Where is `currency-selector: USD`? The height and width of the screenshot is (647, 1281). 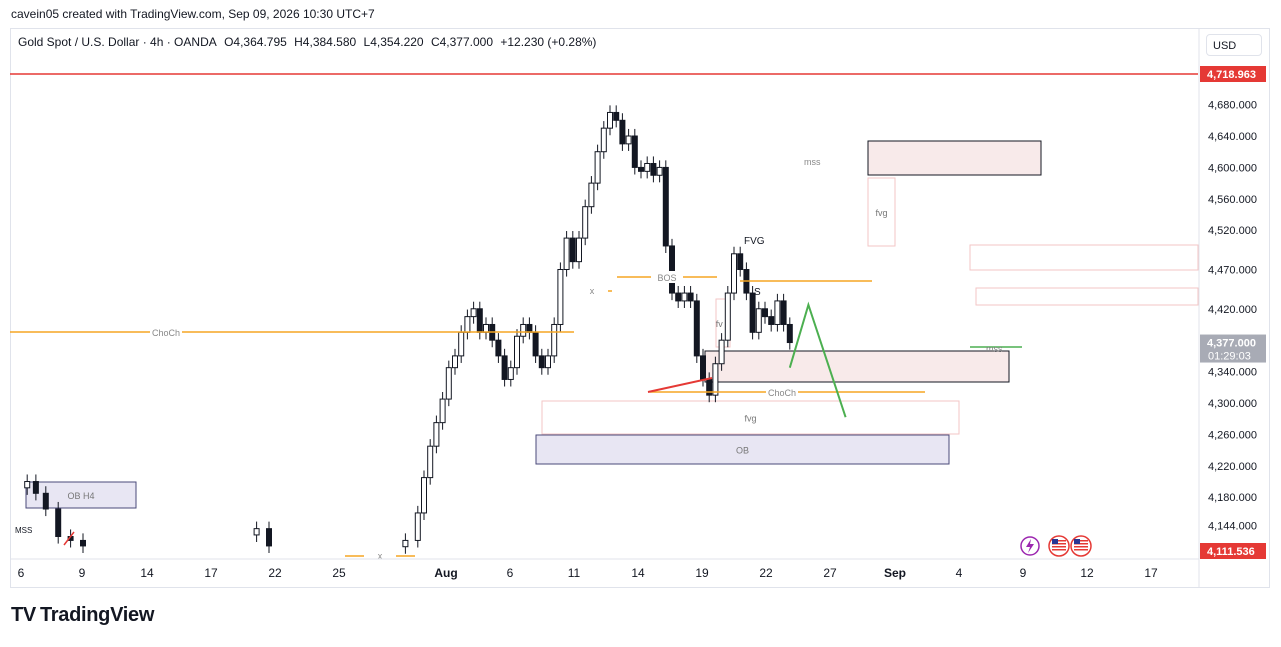
currency-selector: USD is located at coordinates (1234, 45).